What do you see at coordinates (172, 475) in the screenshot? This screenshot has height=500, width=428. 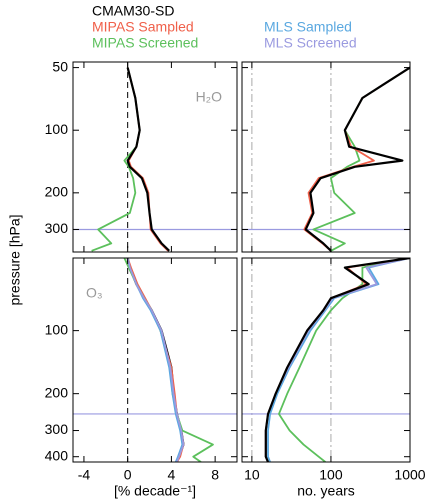 I see `x-tick-label: 4` at bounding box center [172, 475].